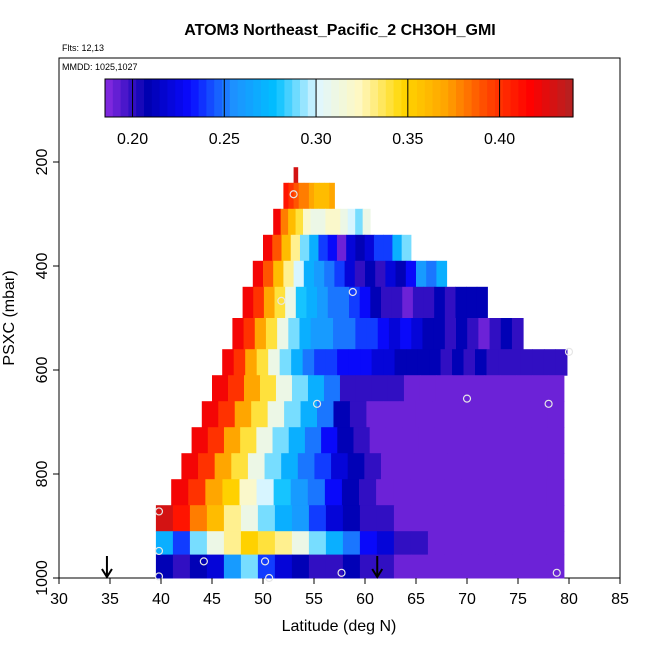 This screenshot has height=655, width=650. What do you see at coordinates (339, 98) in the screenshot?
I see `colorbar-frame` at bounding box center [339, 98].